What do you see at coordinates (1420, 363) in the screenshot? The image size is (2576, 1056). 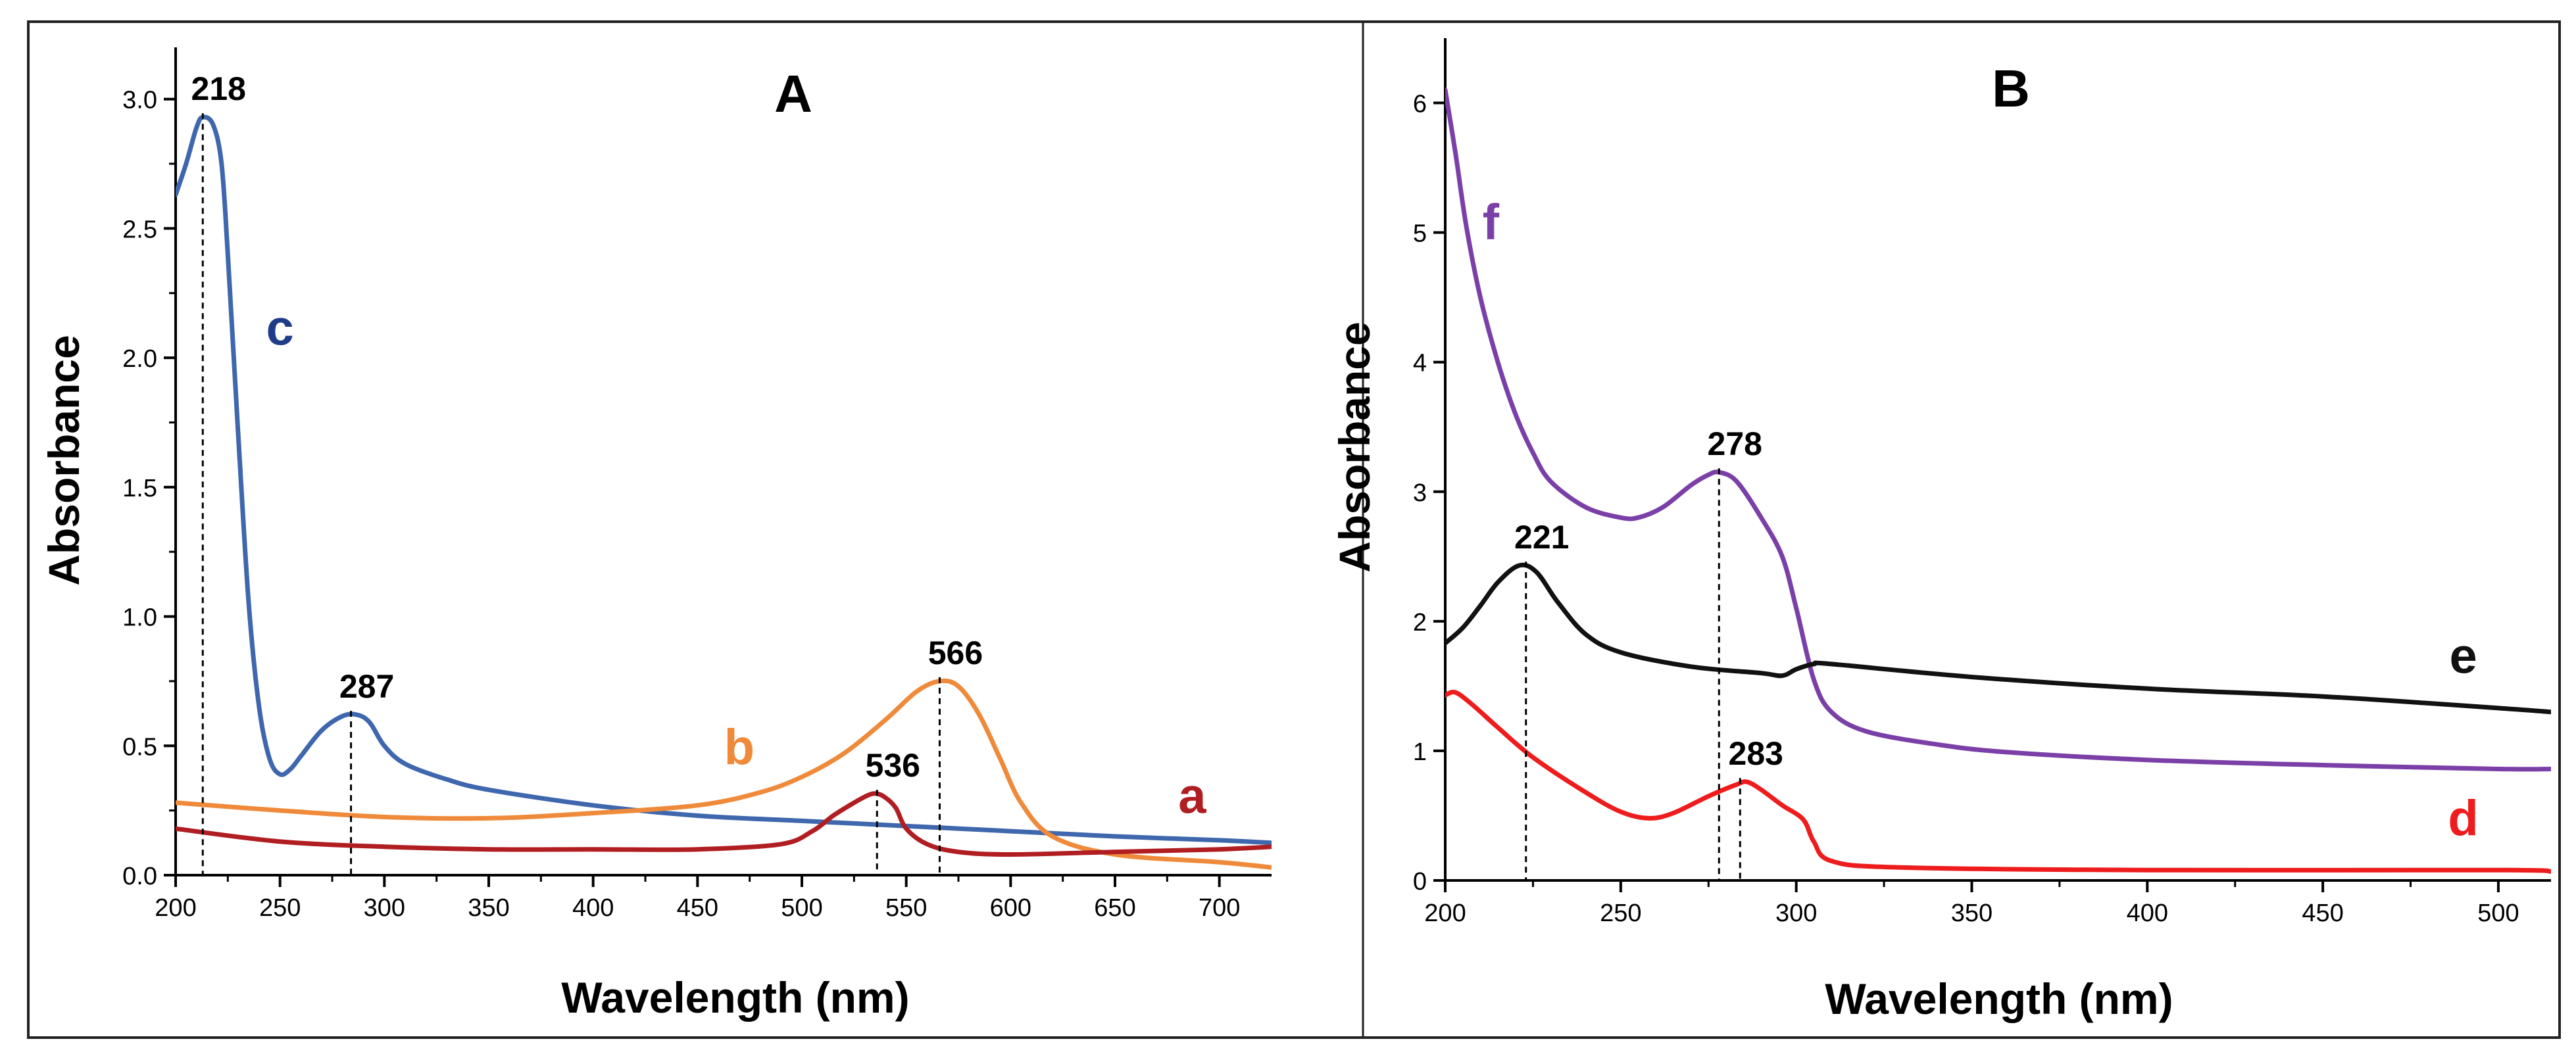 I see `y-tick-label: 4` at bounding box center [1420, 363].